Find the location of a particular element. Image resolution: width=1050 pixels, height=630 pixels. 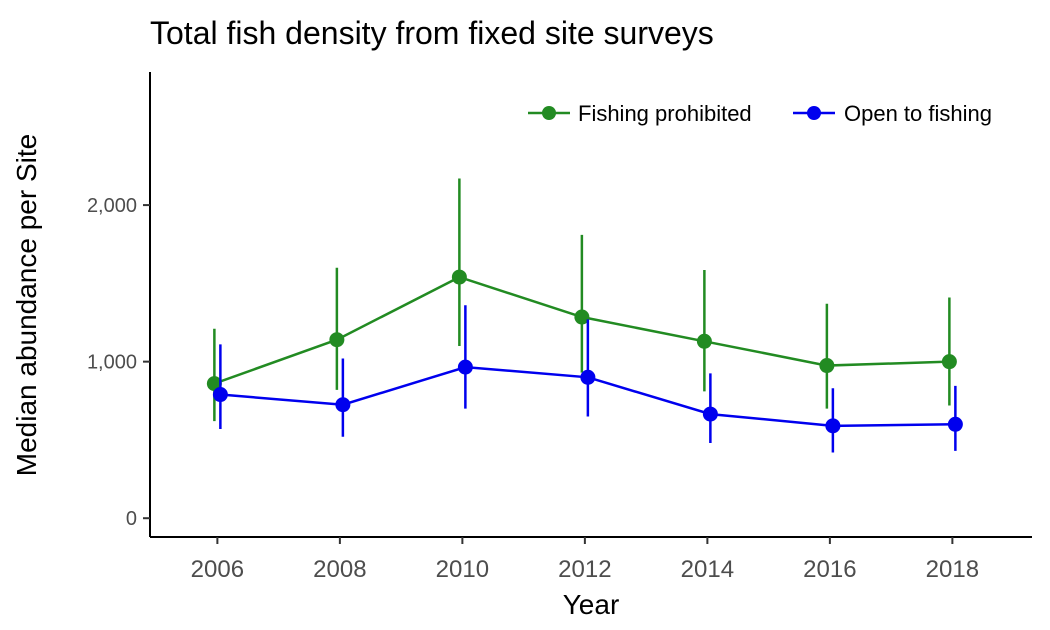

data-point-open-to-fishing-2012 is located at coordinates (588, 377).